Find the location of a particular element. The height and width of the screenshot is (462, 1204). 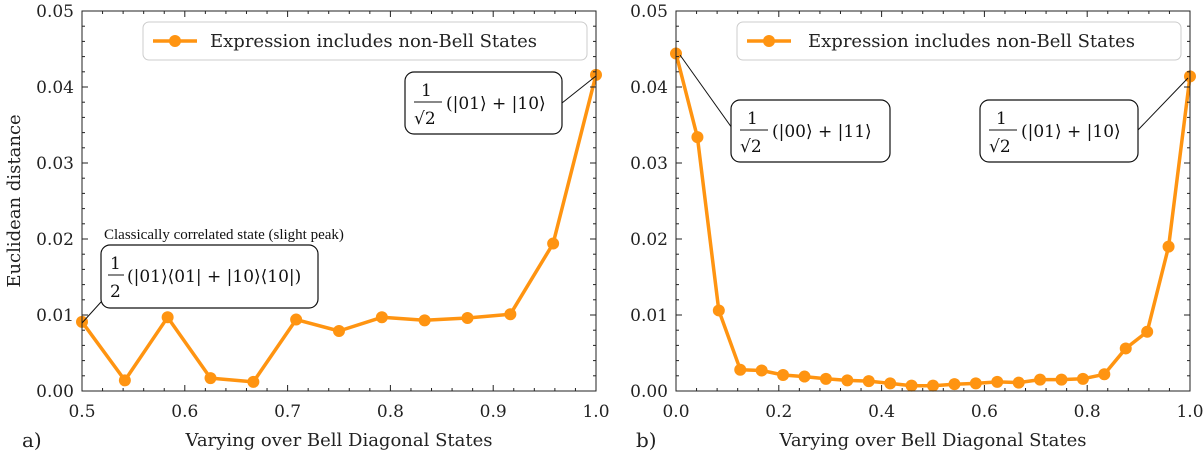

x-tick-label-b: 0.0 is located at coordinates (675, 412).